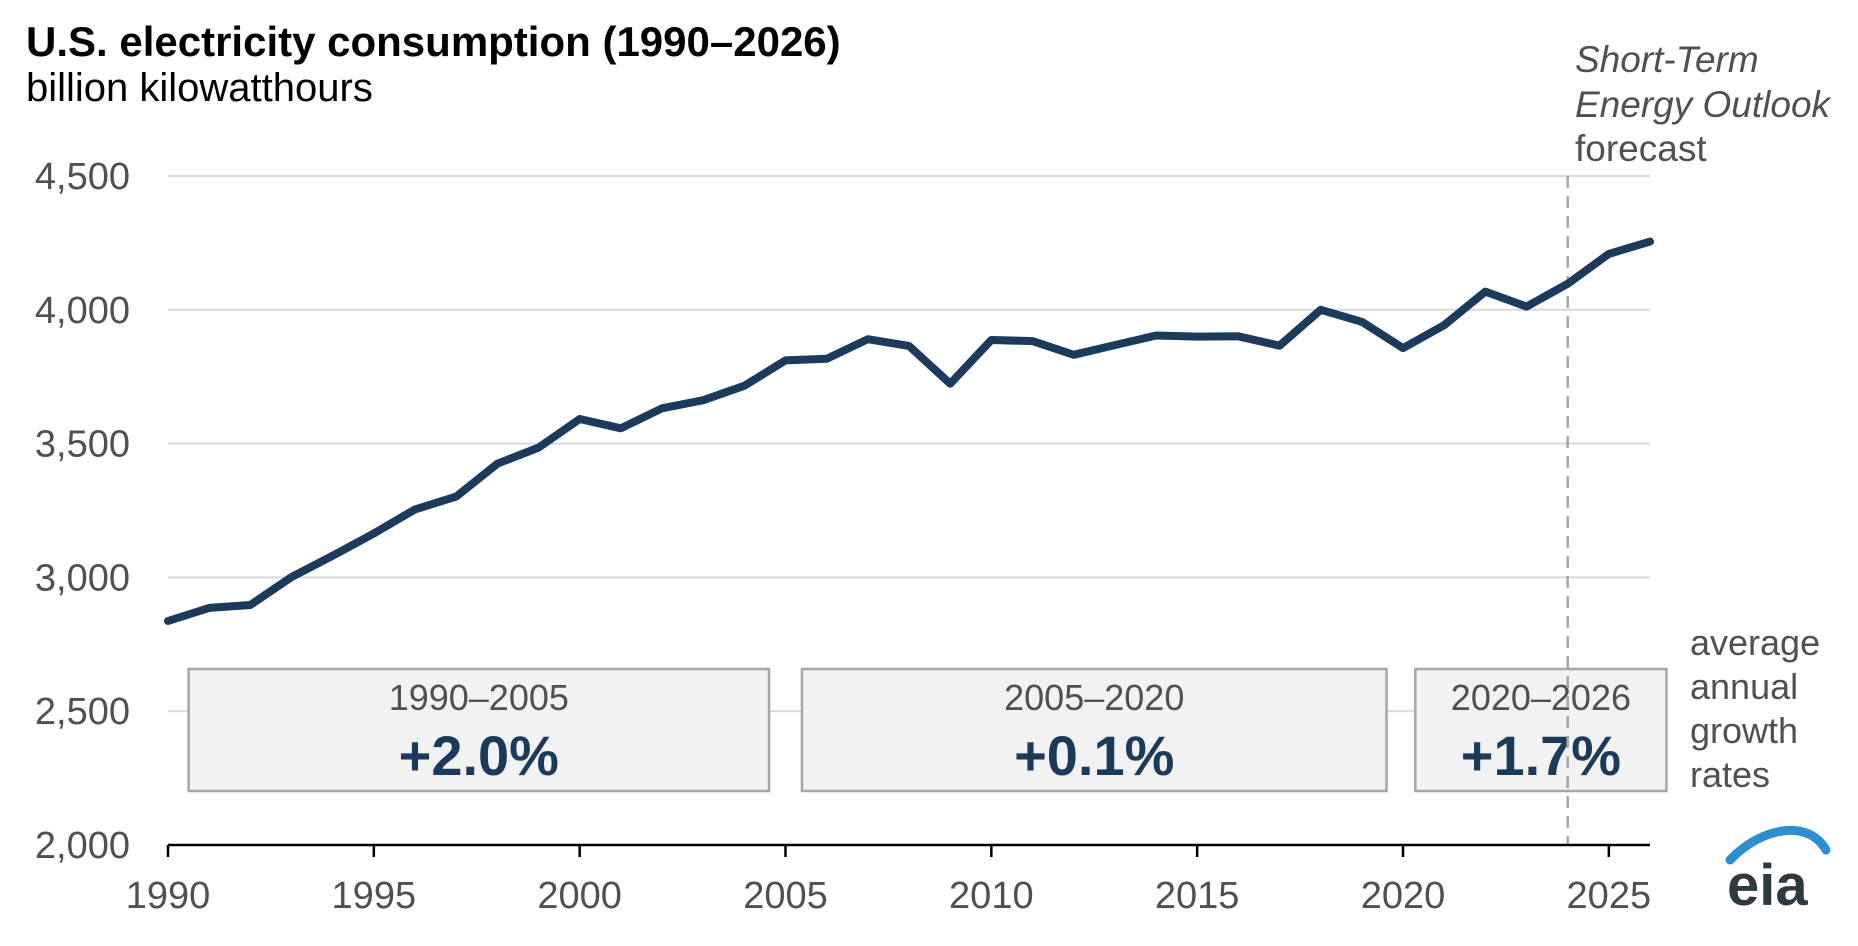 The width and height of the screenshot is (1858, 946). I want to click on growth-rate-box: 1990–2005 +2.0%, so click(479, 730).